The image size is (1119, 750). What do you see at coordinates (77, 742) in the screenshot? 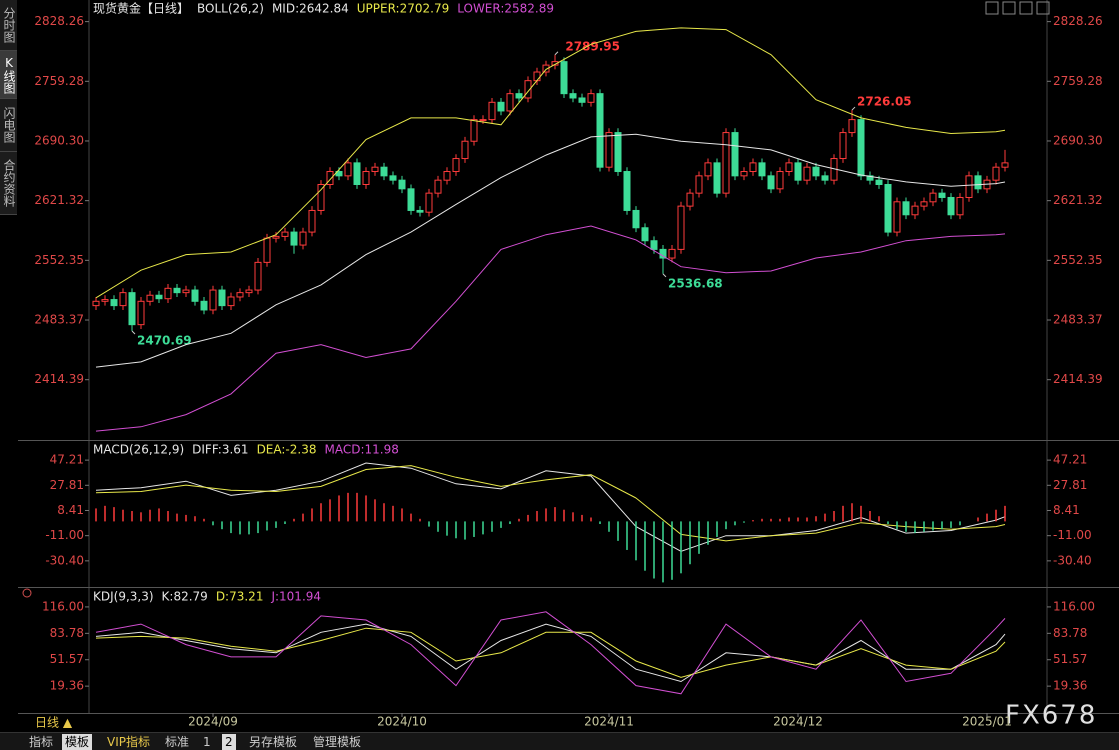
I see `toolbar-button: 模板` at bounding box center [77, 742].